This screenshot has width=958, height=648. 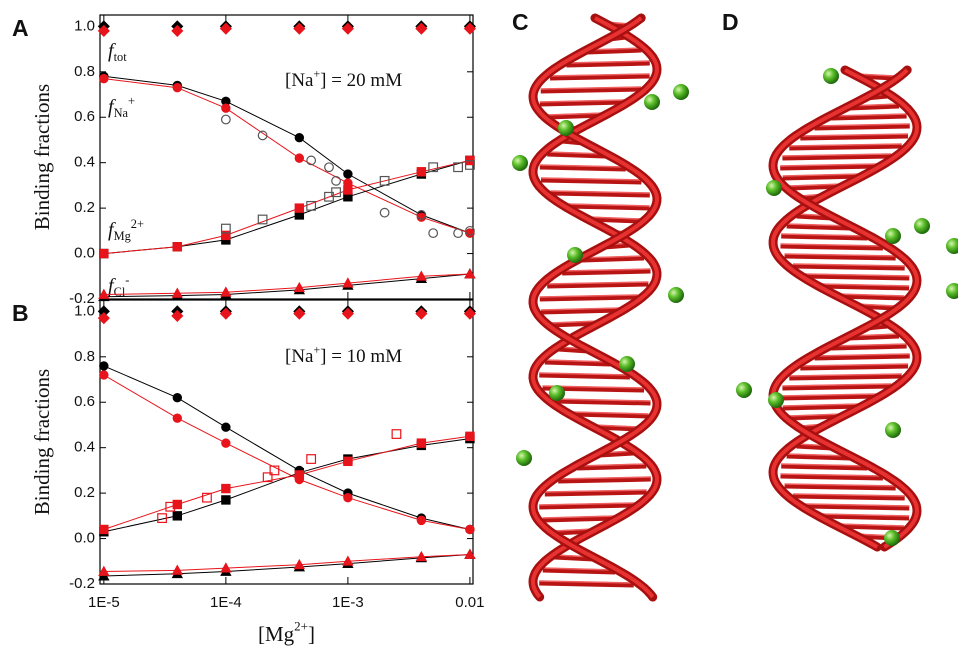 I want to click on annotation: fMg2+, so click(x=126, y=230).